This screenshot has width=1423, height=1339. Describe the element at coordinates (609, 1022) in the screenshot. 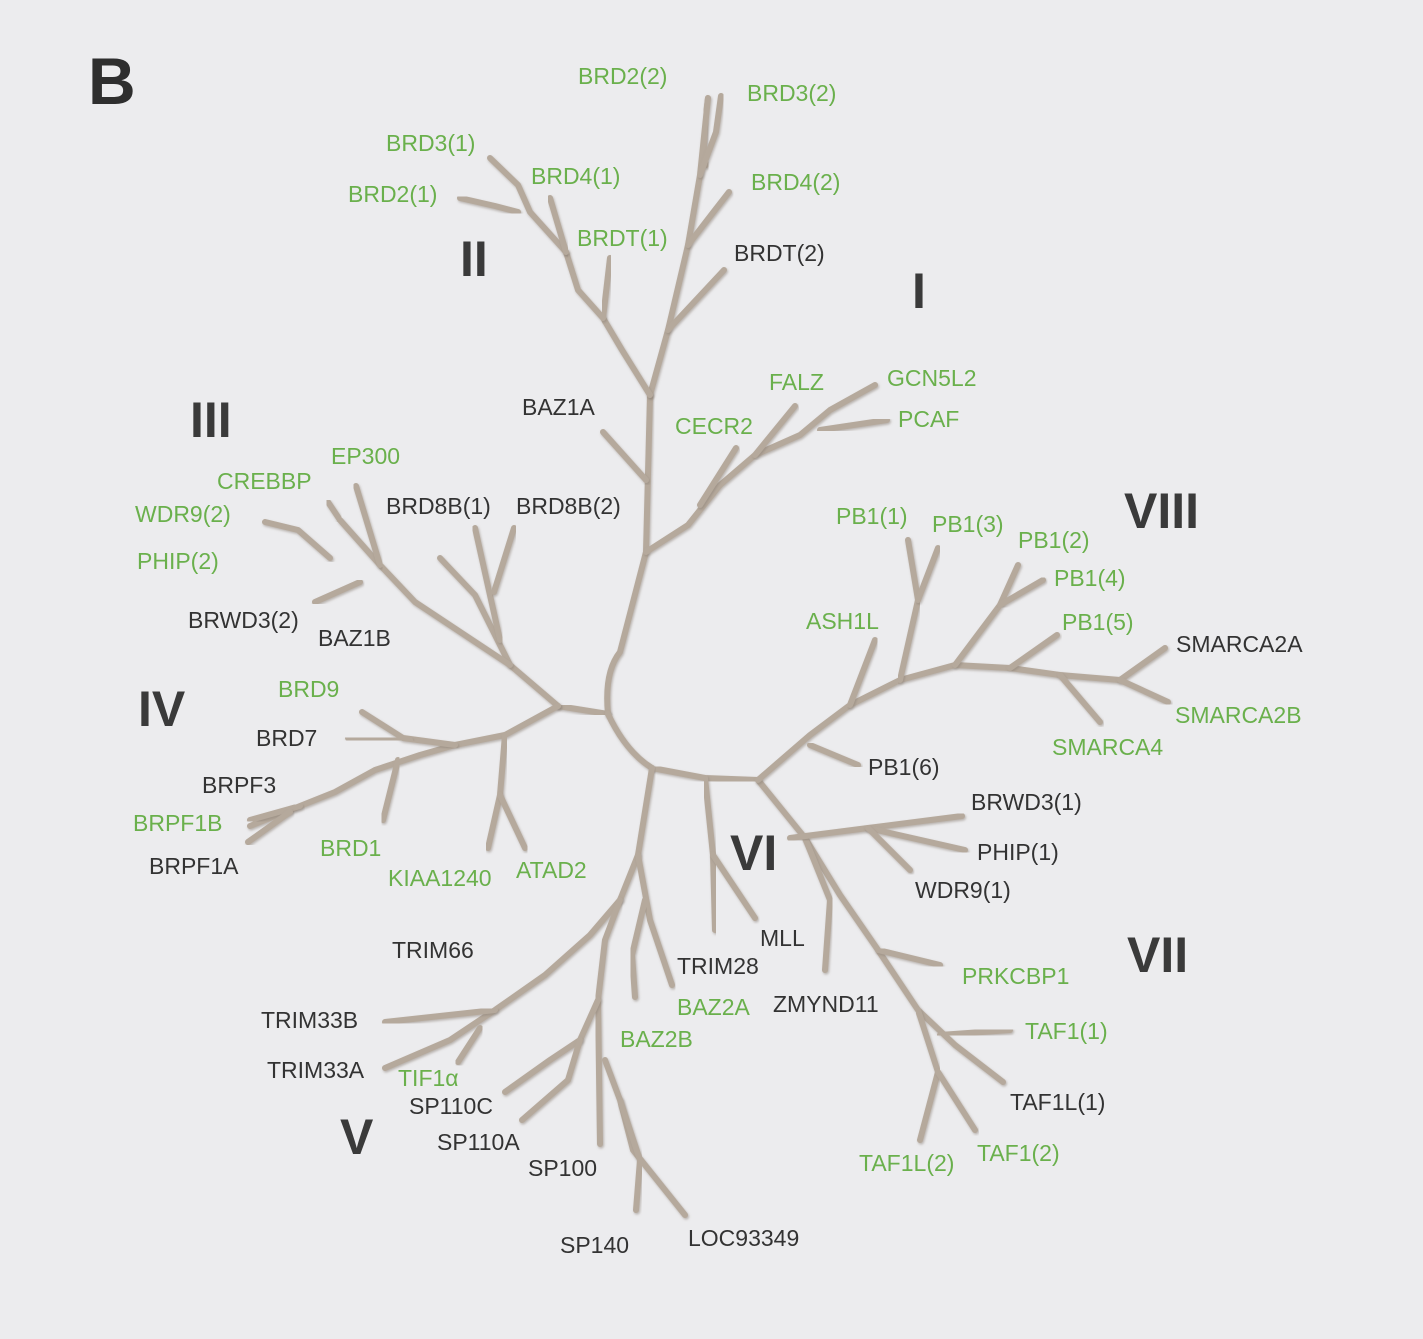

I see `branch-sp-cluster` at that location.